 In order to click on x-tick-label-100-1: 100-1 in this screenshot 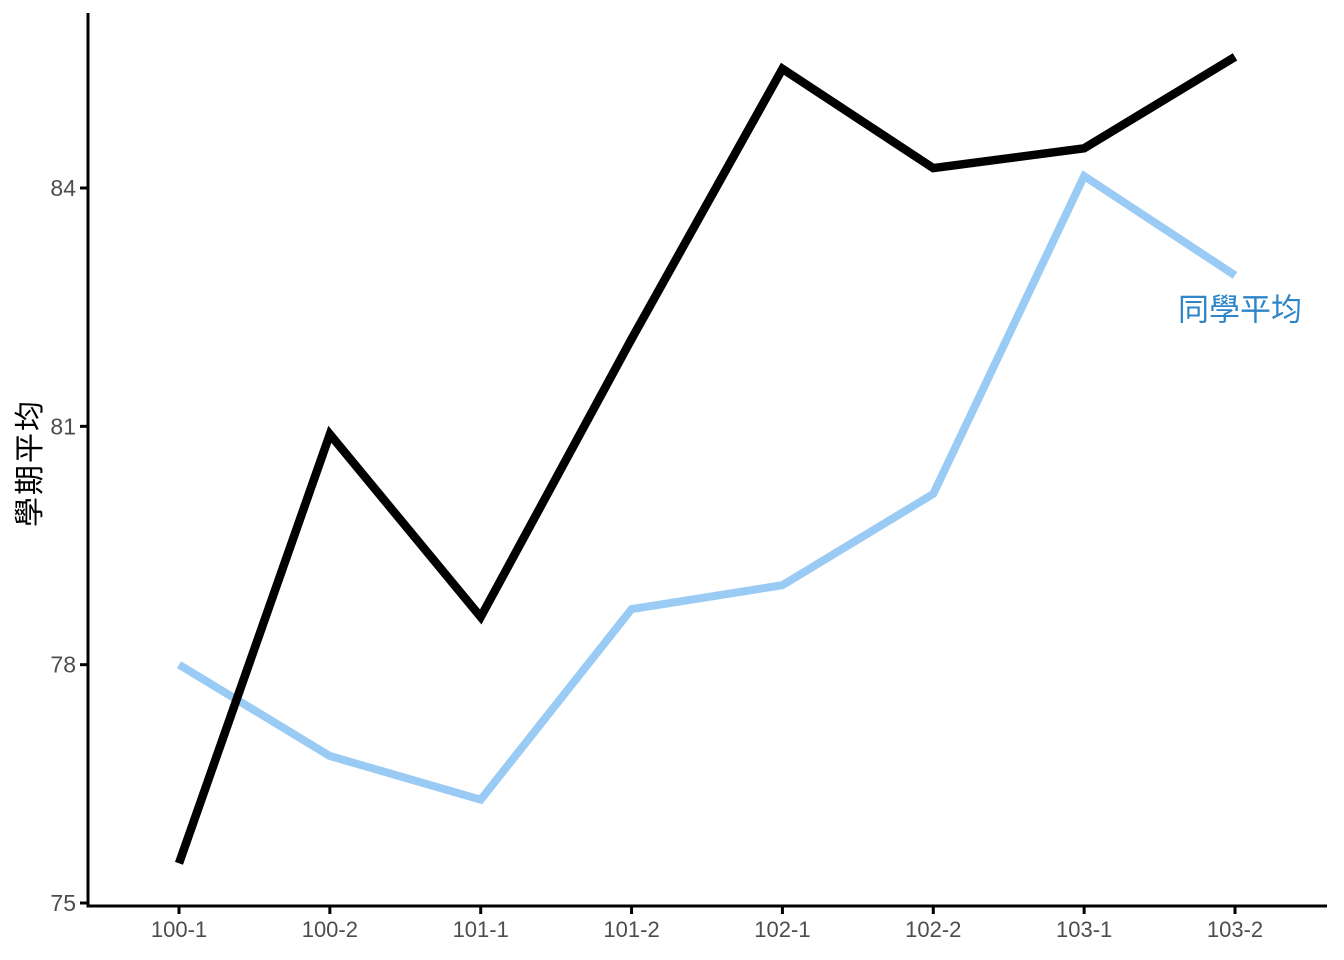, I will do `click(179, 929)`.